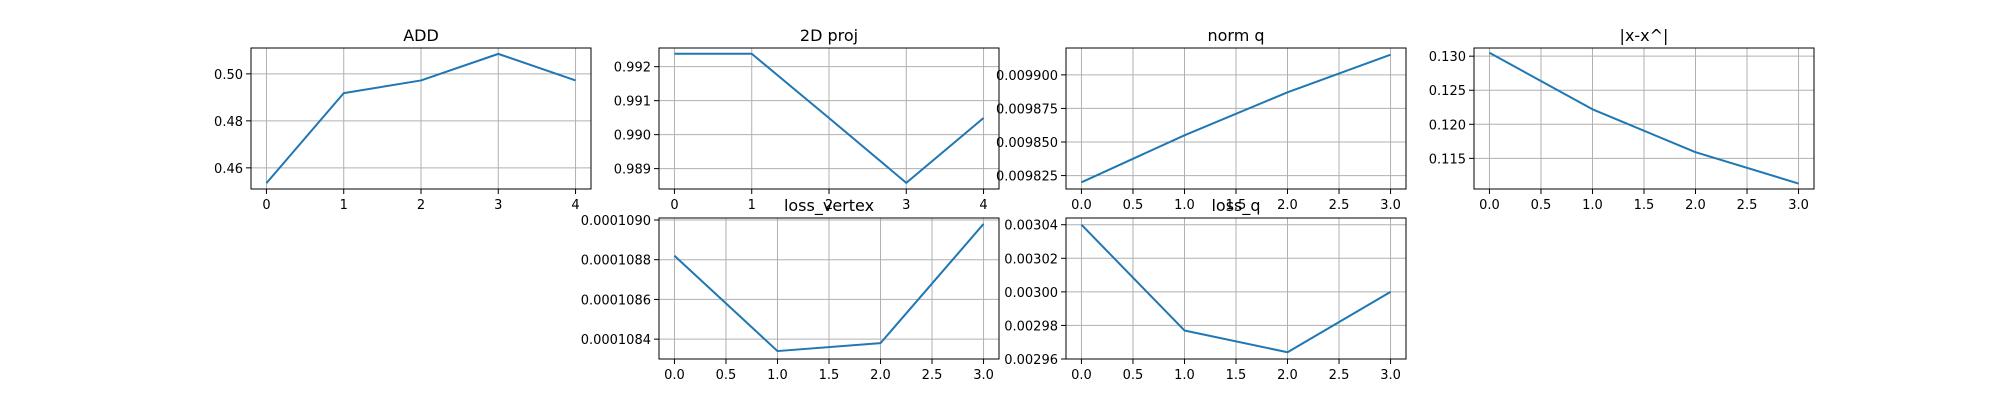  Describe the element at coordinates (1027, 143) in the screenshot. I see `norm-q-y-tick-label: 0.009850` at that location.